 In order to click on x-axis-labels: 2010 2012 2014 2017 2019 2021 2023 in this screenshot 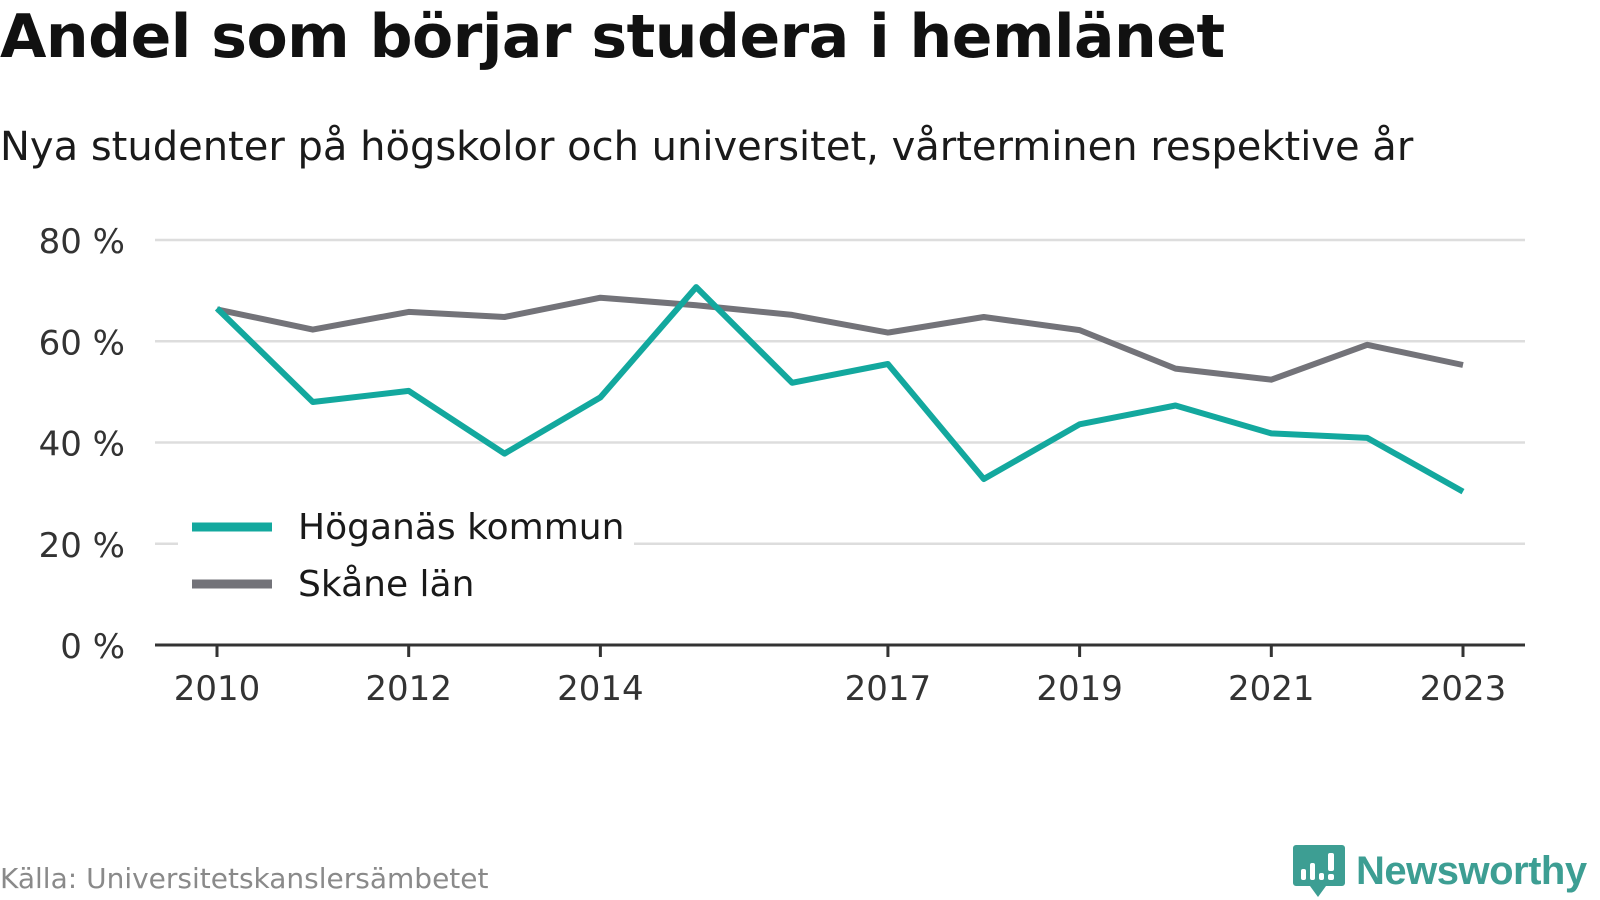, I will do `click(840, 689)`.